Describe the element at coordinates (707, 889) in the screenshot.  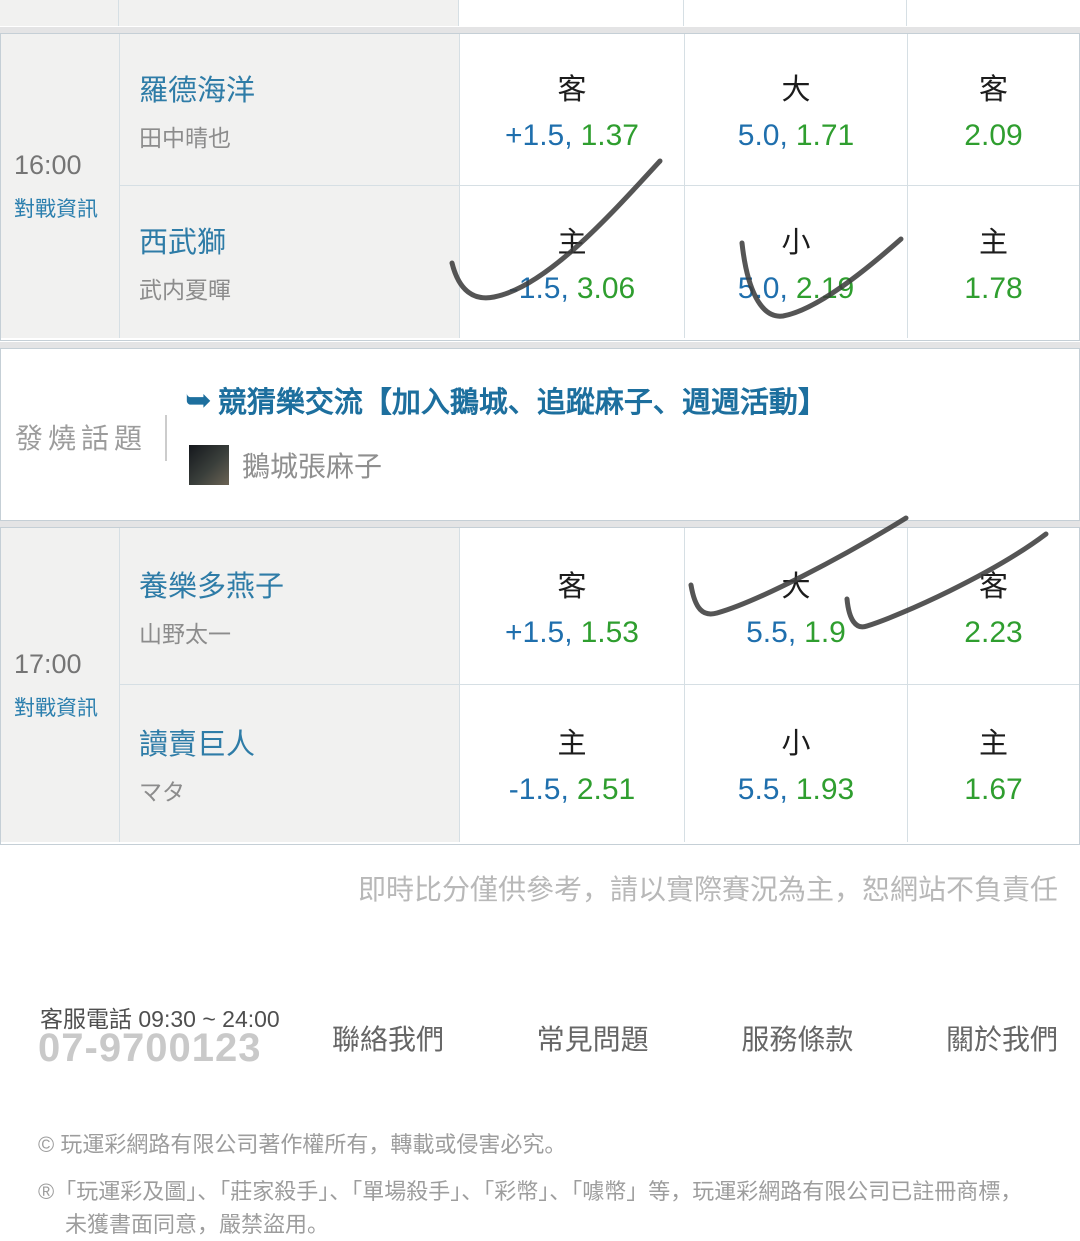
I see `score-disclaimer-text: 即時比分僅供參考，請以實際賽況為主，恕網站不負責任` at that location.